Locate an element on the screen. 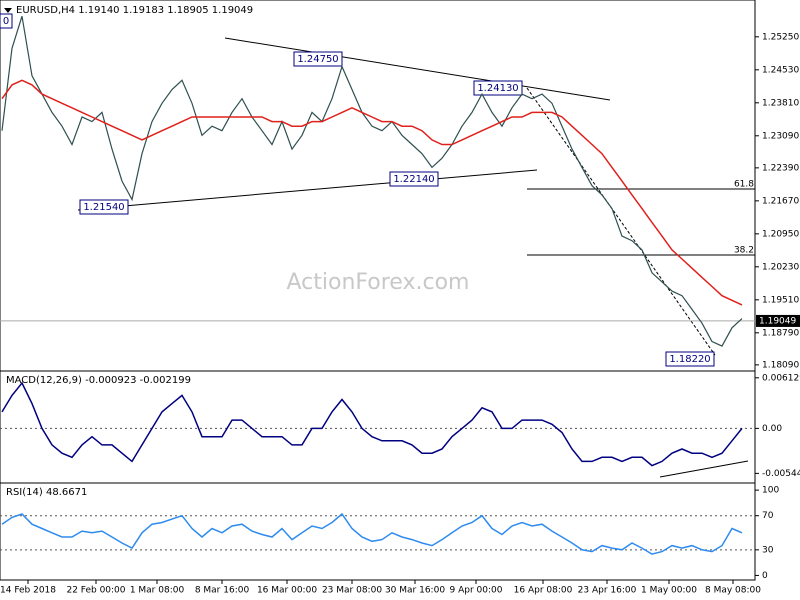  y-tick-label: 100 is located at coordinates (770, 491).